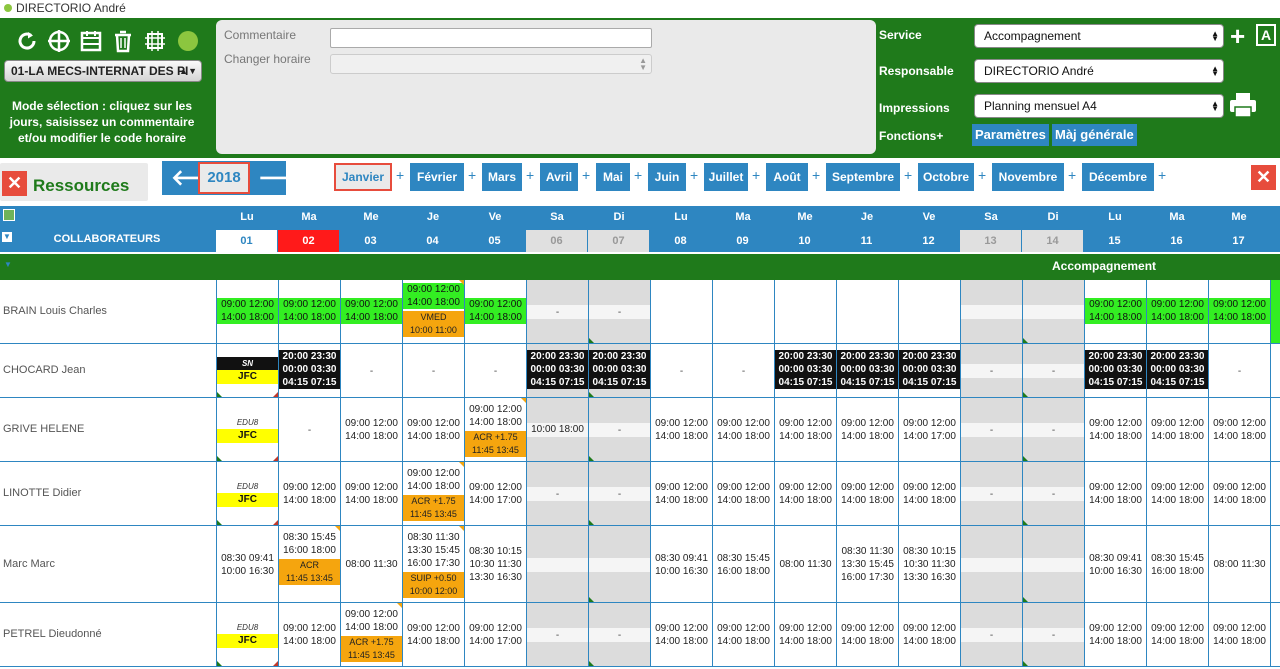 The width and height of the screenshot is (1280, 669). What do you see at coordinates (559, 177) in the screenshot?
I see `month-tab-3: Avril` at bounding box center [559, 177].